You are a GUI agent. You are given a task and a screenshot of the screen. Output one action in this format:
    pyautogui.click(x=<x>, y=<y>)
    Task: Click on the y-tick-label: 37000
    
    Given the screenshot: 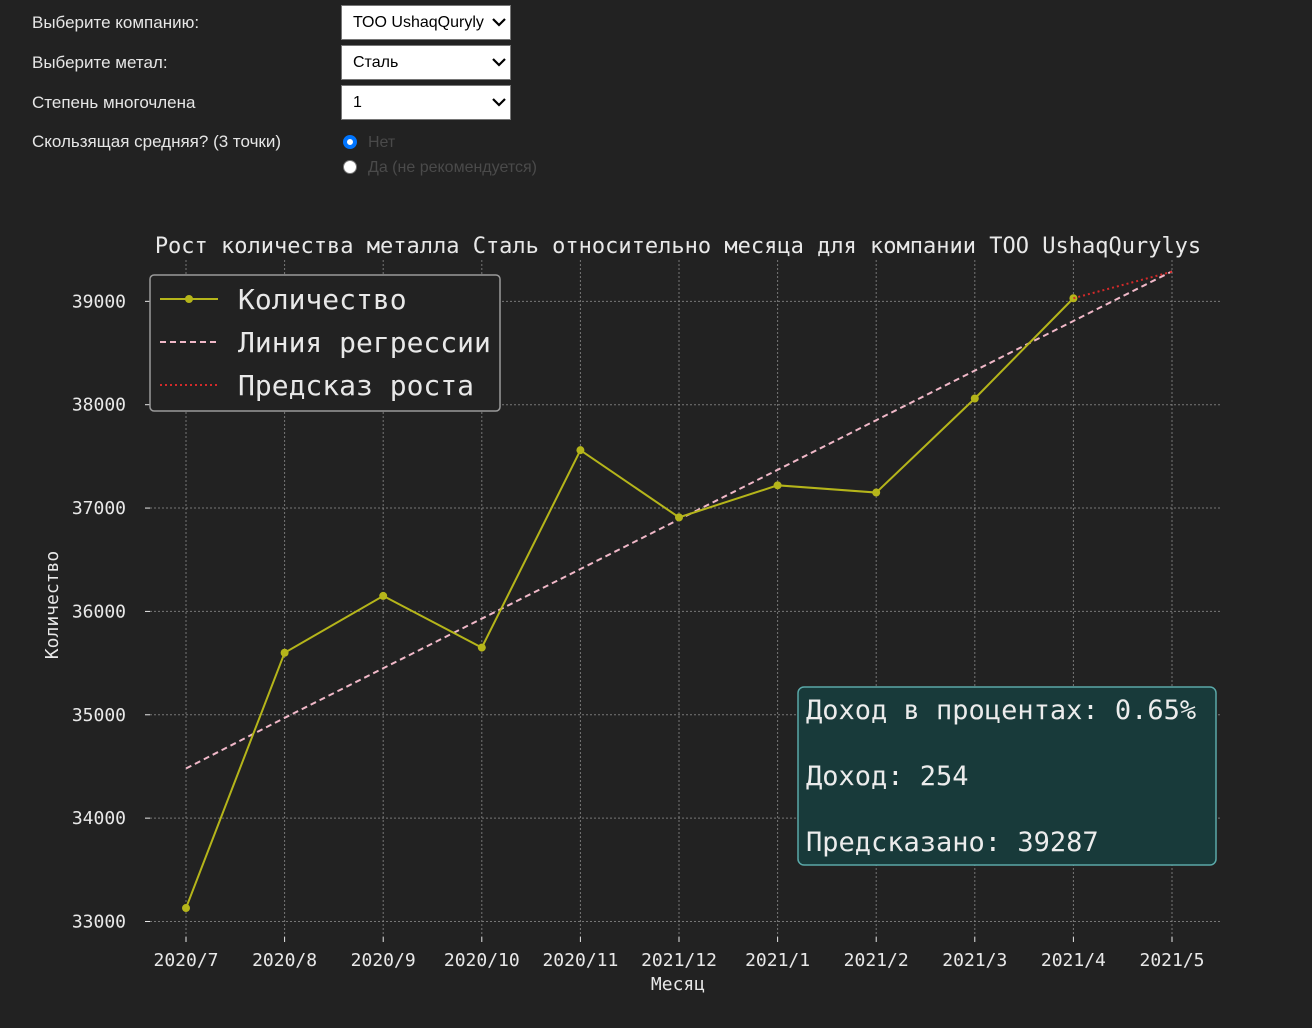 What is the action you would take?
    pyautogui.click(x=99, y=508)
    